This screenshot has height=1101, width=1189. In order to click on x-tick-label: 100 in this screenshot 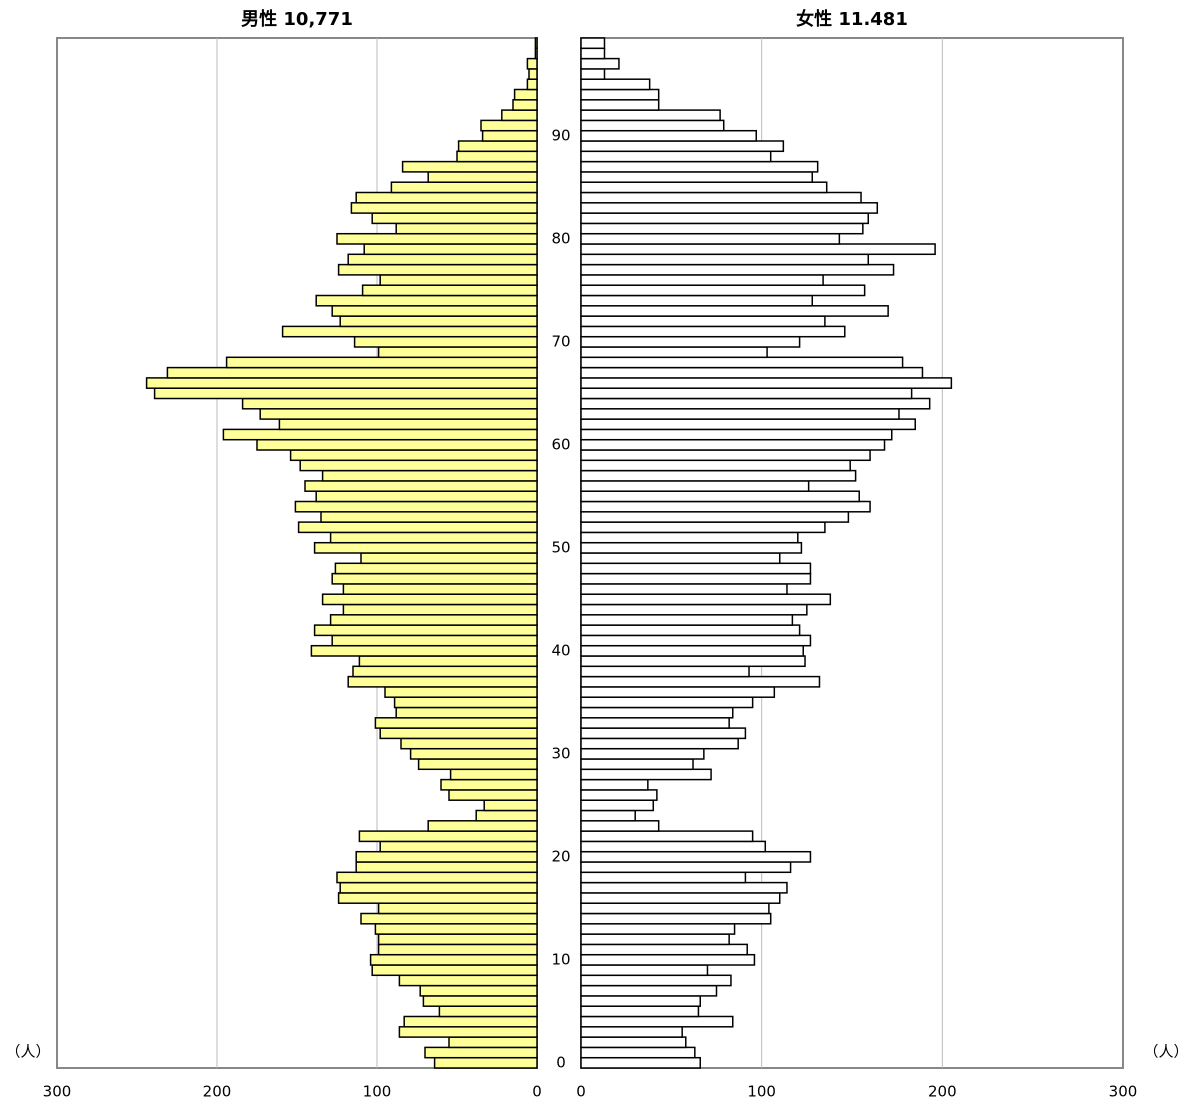, I will do `click(761, 1092)`.